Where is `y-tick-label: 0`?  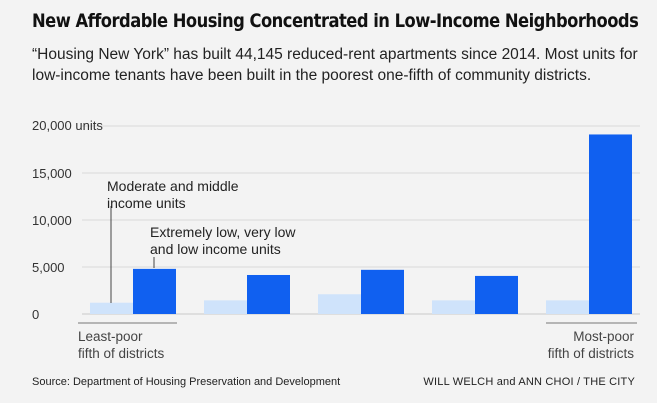
y-tick-label: 0 is located at coordinates (35, 314).